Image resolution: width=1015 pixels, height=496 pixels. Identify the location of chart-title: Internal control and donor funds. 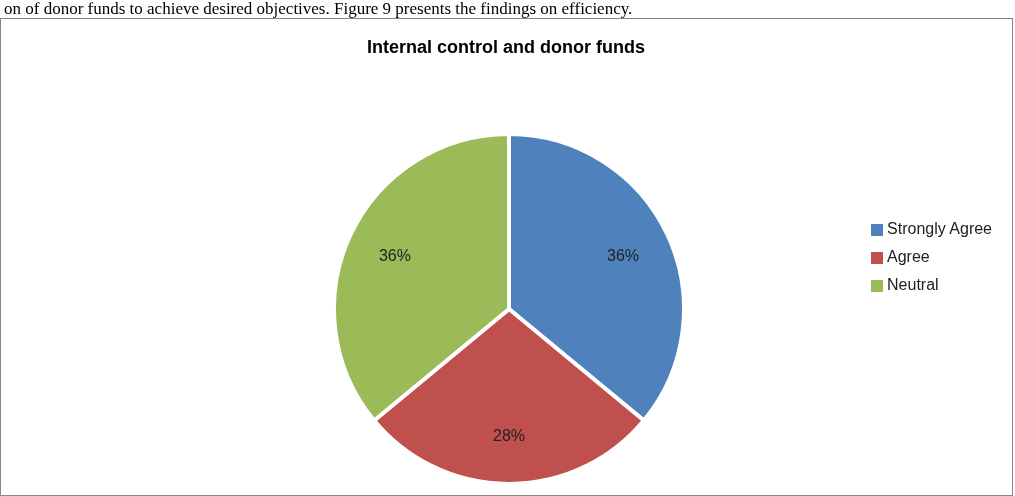
(506, 47).